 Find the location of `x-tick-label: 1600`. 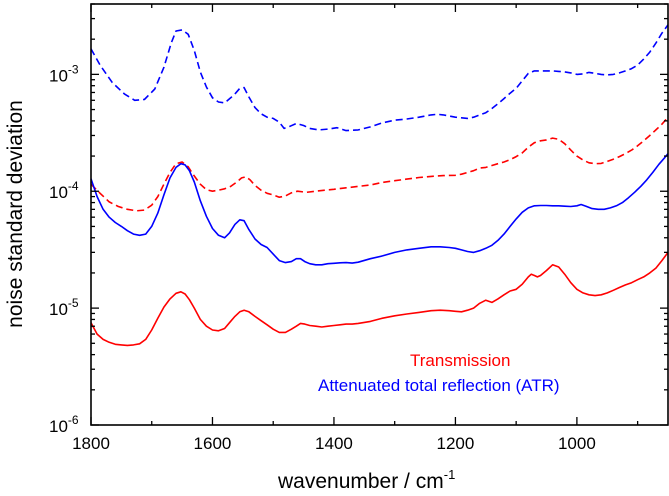

x-tick-label: 1600 is located at coordinates (213, 443).